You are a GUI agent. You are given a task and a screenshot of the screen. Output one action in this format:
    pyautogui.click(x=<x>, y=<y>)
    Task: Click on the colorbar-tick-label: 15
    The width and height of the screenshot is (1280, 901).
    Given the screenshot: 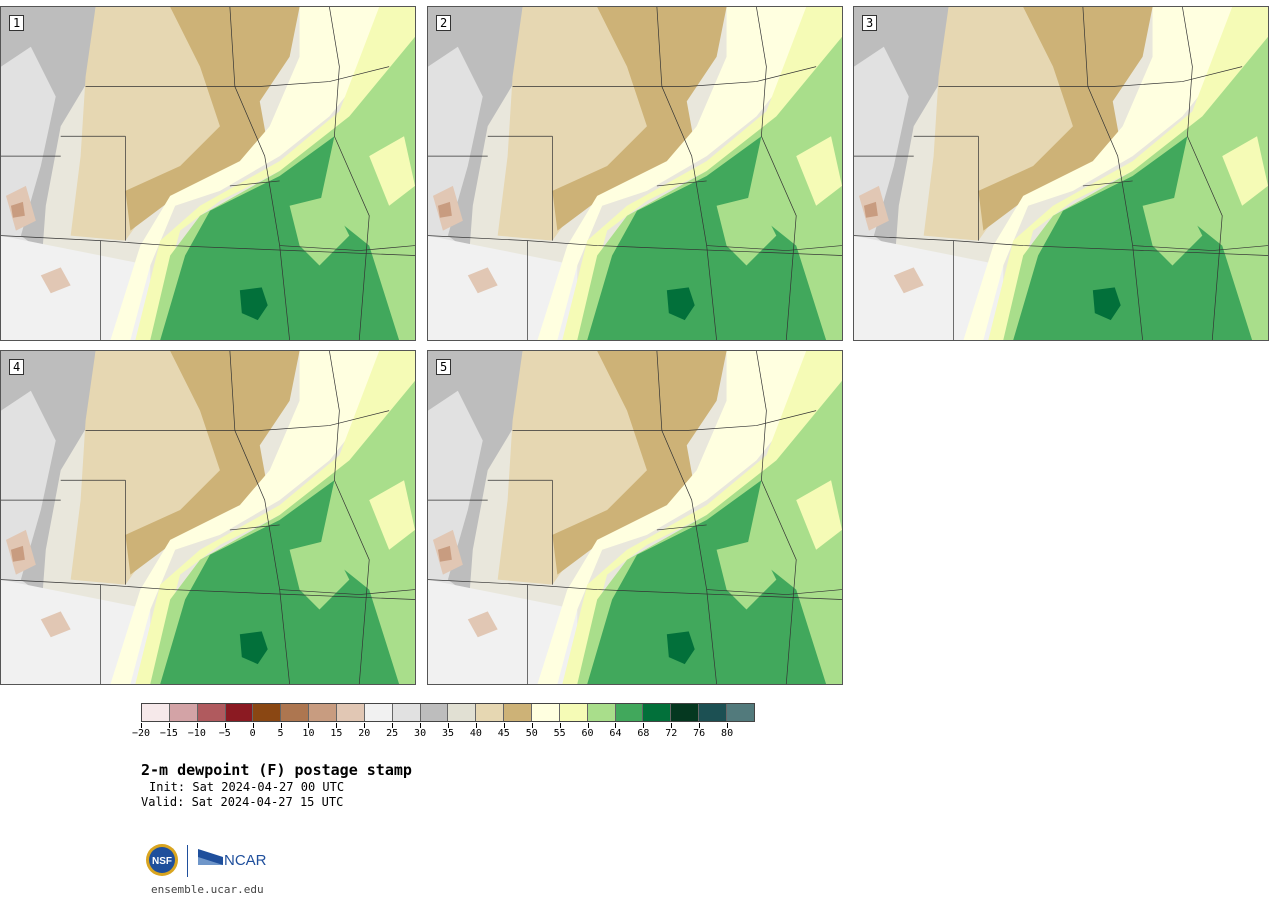 What is the action you would take?
    pyautogui.click(x=336, y=733)
    